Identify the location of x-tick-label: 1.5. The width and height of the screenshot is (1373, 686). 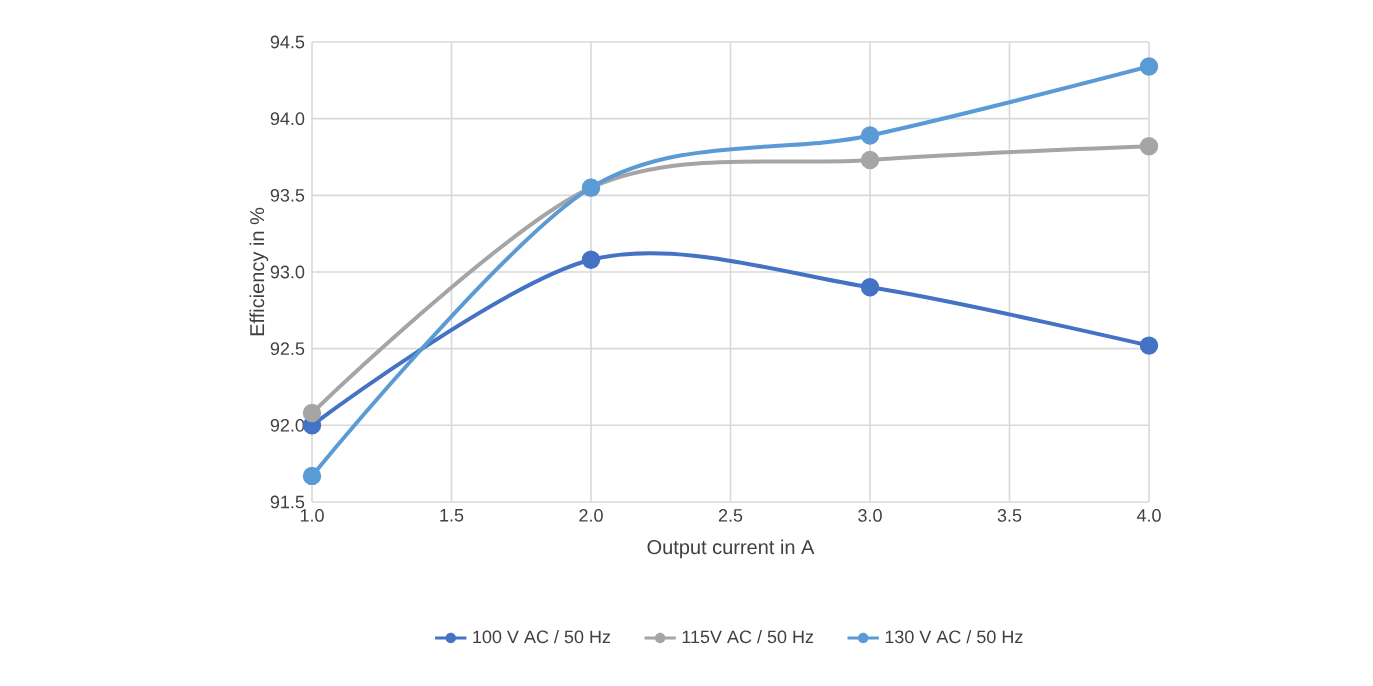
(452, 515).